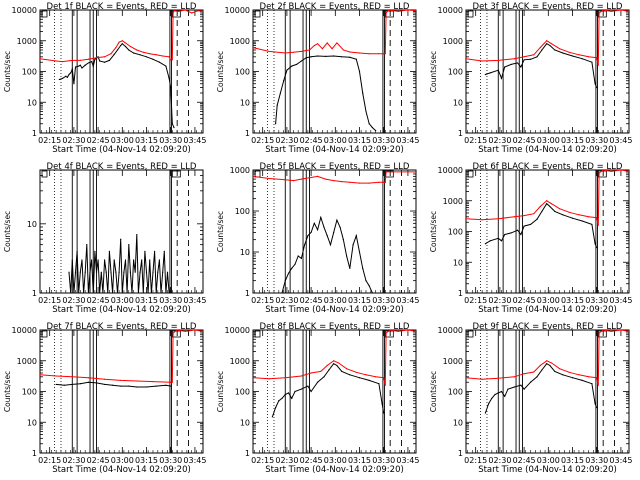  Describe the element at coordinates (262, 460) in the screenshot. I see `x-tick-label: 02:15` at that location.